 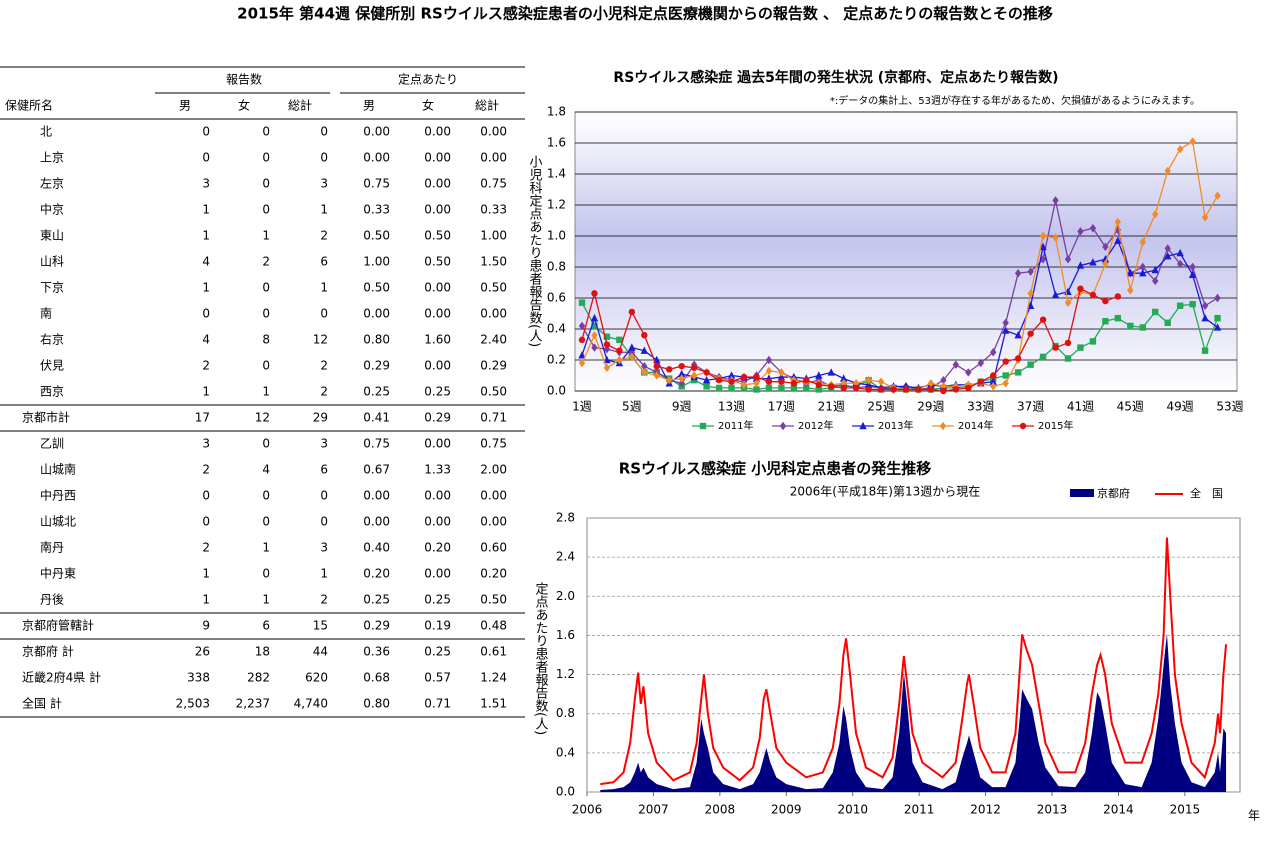 What do you see at coordinates (193, 704) in the screenshot?
I see `cell: 2,503` at bounding box center [193, 704].